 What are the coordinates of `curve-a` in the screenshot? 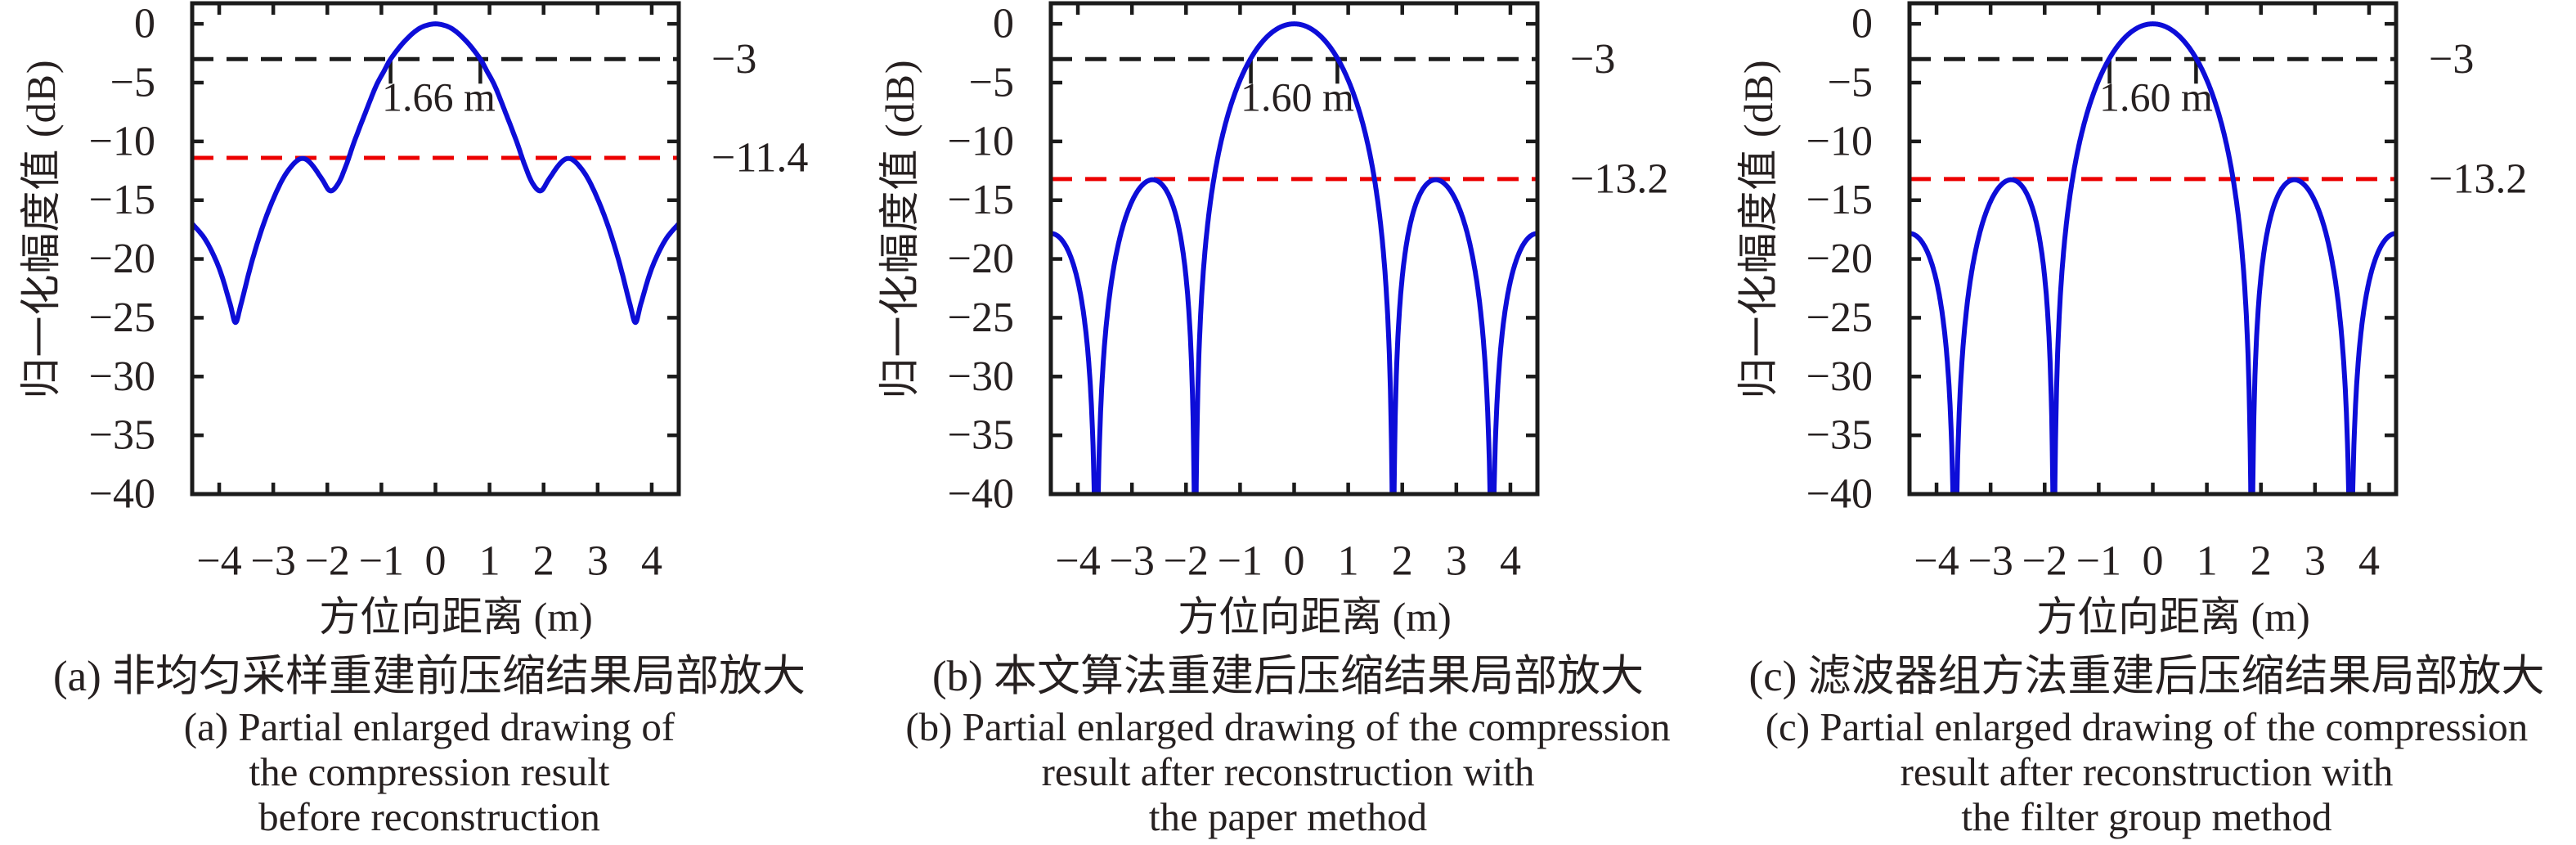 It's located at (436, 173).